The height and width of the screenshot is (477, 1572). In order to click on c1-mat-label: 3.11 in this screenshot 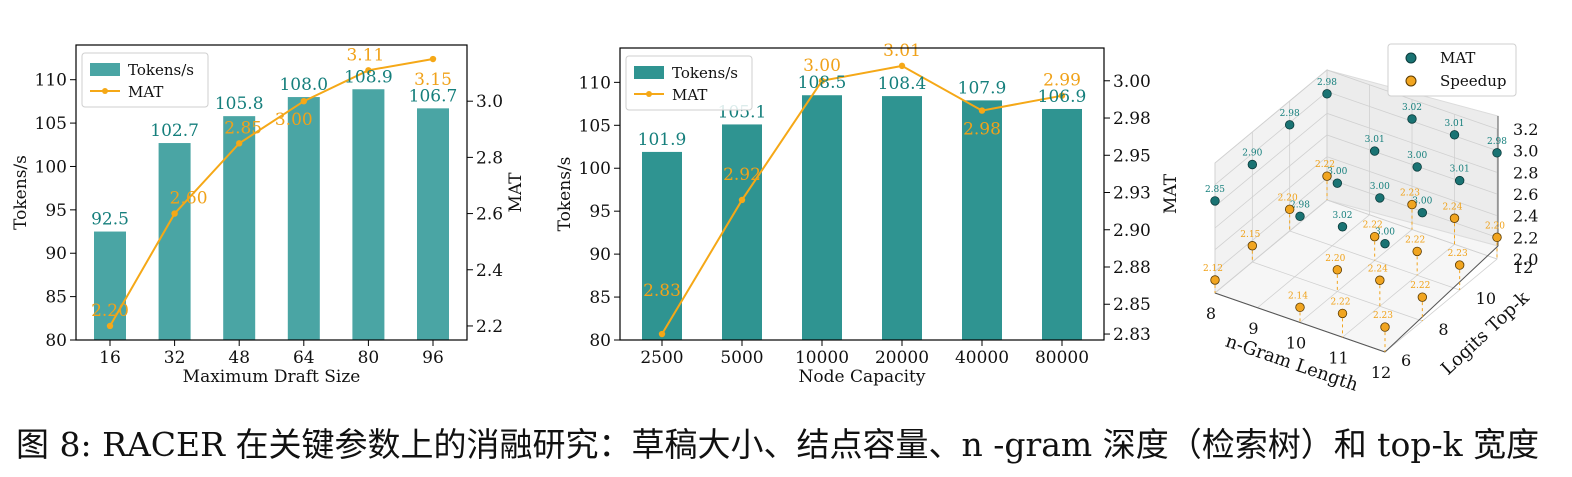, I will do `click(365, 55)`.